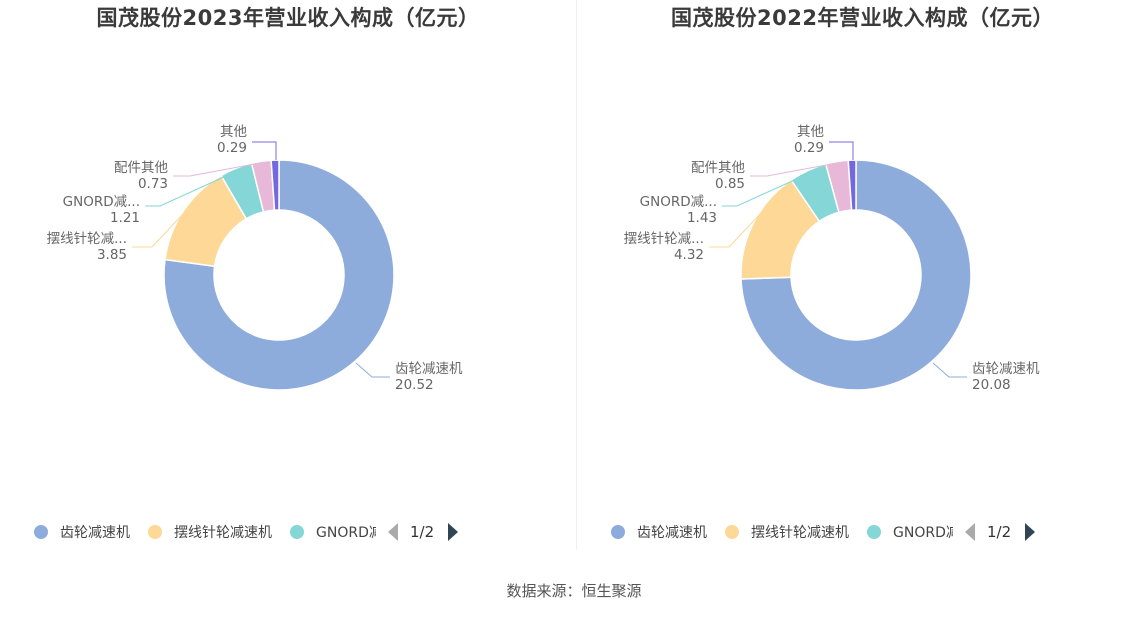  Describe the element at coordinates (862, 18) in the screenshot. I see `chart-title: 国茂股份2022年营业收入构成（亿元）` at that location.